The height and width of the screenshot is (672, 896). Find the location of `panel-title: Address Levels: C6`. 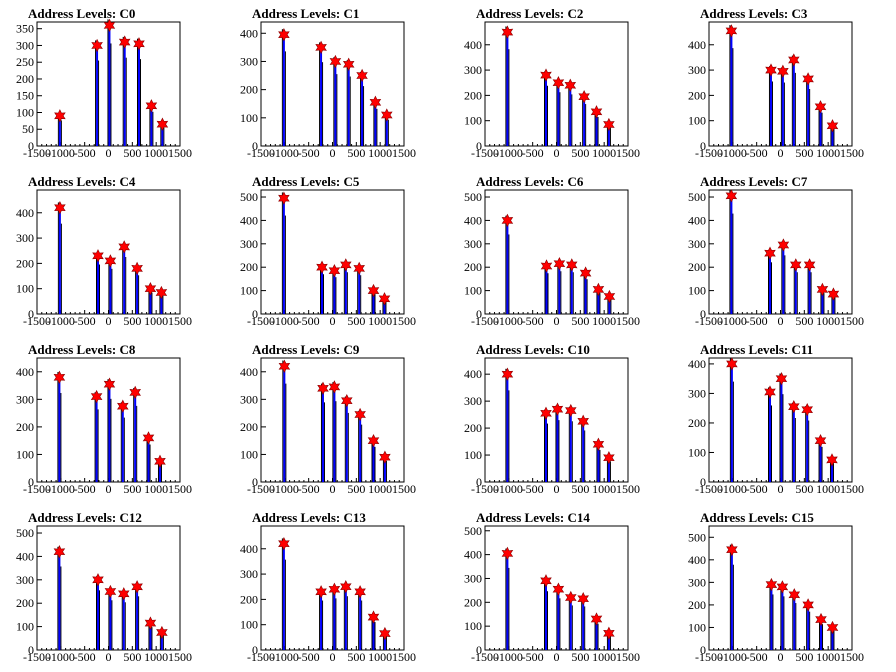

panel-title: Address Levels: C6 is located at coordinates (530, 181).